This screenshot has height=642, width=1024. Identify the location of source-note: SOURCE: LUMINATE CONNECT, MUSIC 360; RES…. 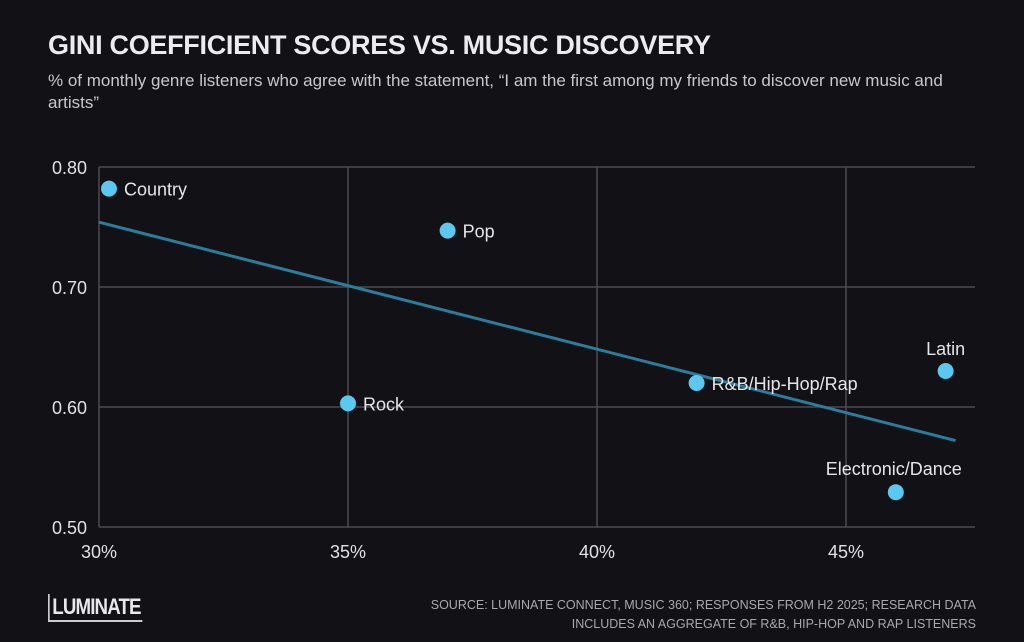
(703, 614).